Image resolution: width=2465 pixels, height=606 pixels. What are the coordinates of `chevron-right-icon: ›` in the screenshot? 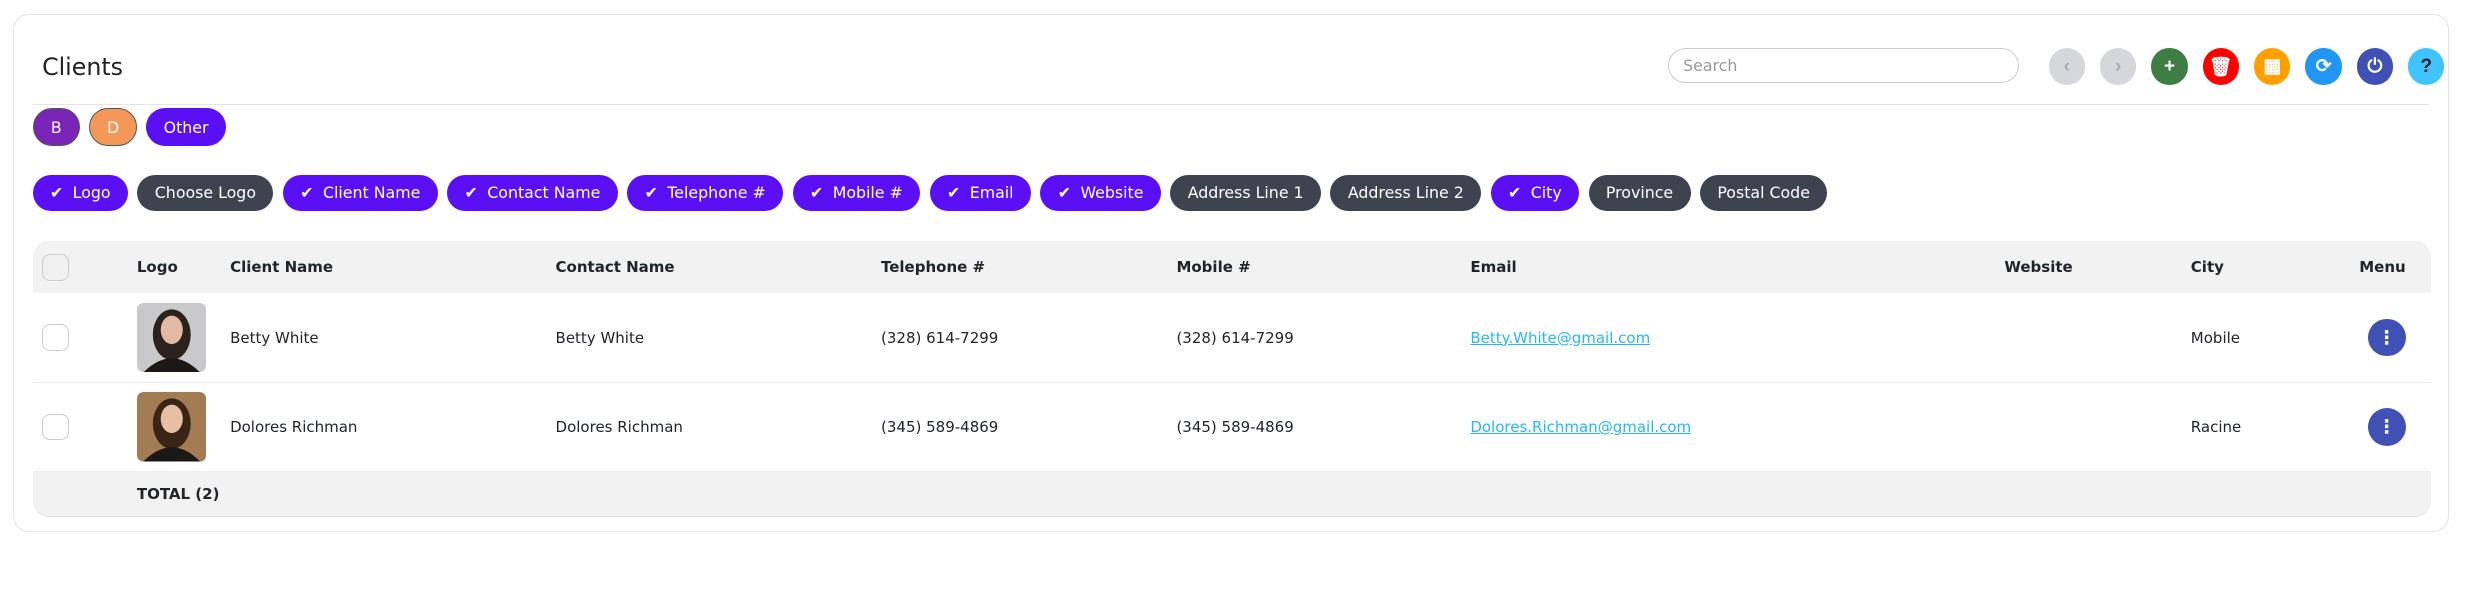 It's located at (2118, 66).